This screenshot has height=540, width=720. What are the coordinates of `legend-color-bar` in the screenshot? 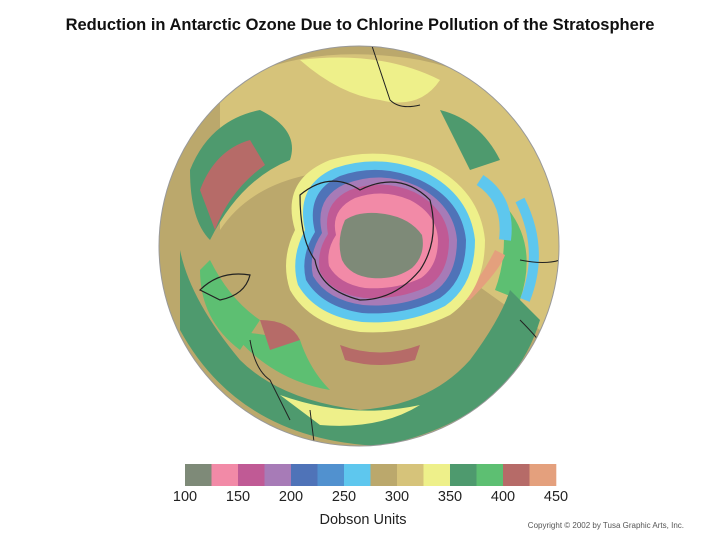 It's located at (371, 475).